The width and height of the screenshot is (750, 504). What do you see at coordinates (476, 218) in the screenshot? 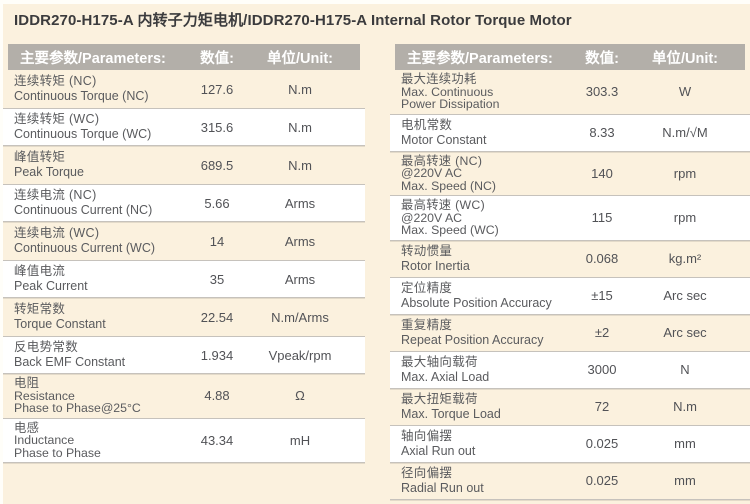
I see `param-label: 最高转速 (WC) @220V AC Max. Speed (WC)` at bounding box center [476, 218].